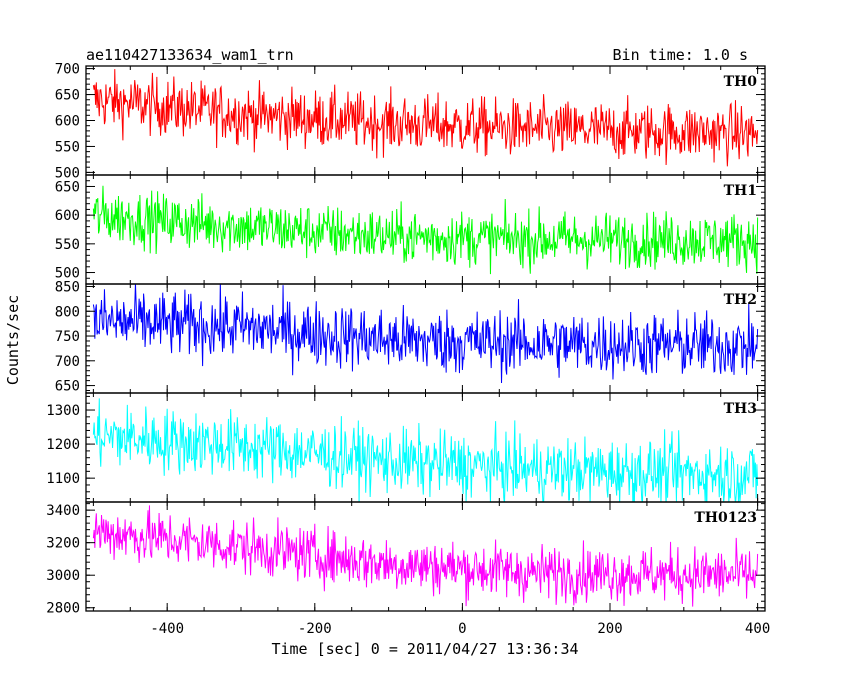 The width and height of the screenshot is (850, 680). I want to click on panel-label: TH0123, so click(725, 518).